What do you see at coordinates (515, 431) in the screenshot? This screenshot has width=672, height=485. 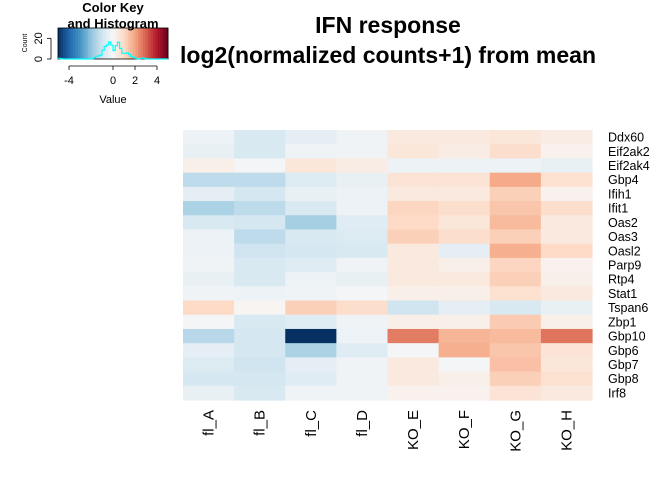 I see `column-label: KO_G` at bounding box center [515, 431].